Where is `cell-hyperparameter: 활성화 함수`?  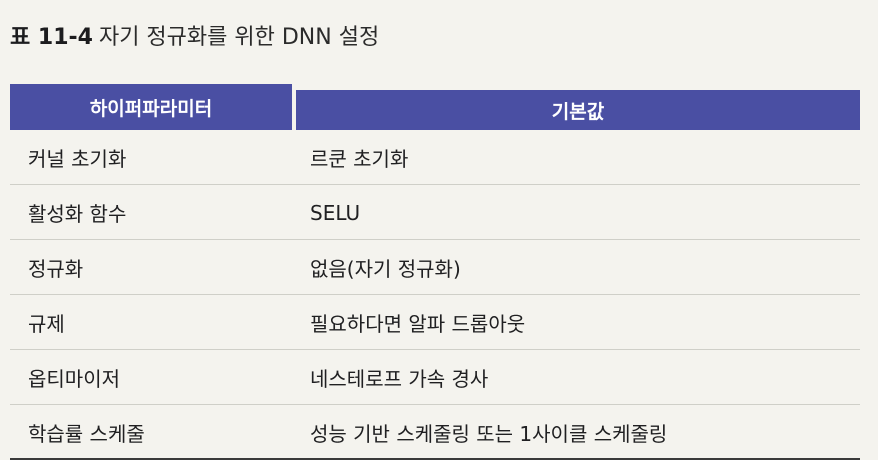 cell-hyperparameter: 활성화 함수 is located at coordinates (77, 214).